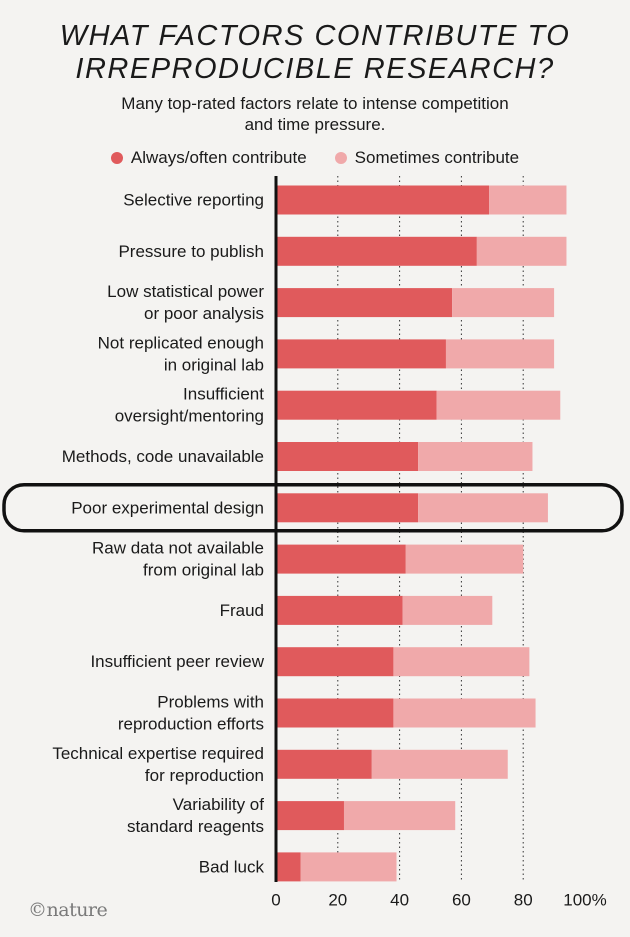 This screenshot has width=630, height=937. I want to click on chart-subtitle-line-2: and time pressure., so click(315, 124).